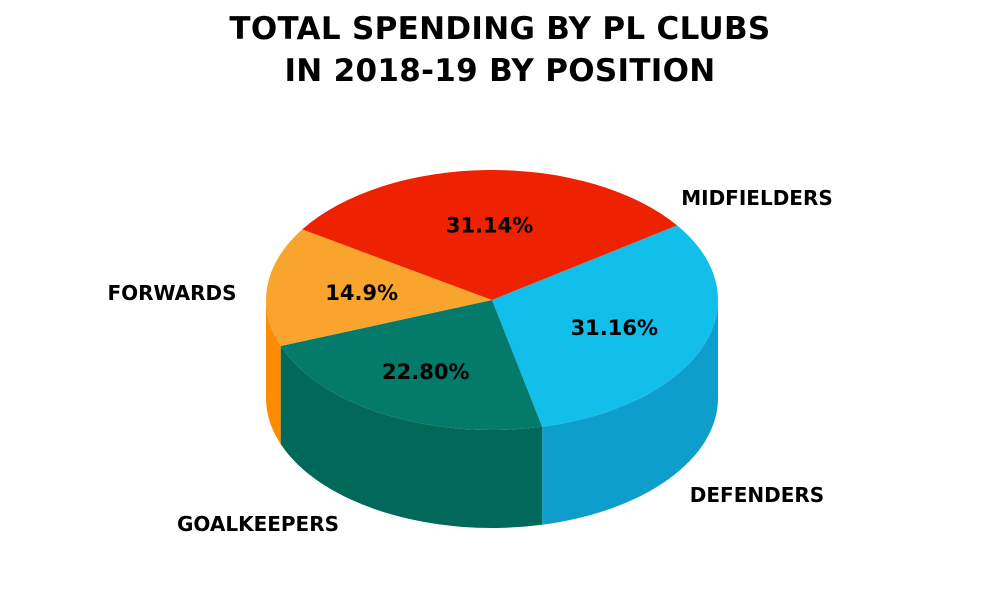 Image resolution: width=1000 pixels, height=600 pixels. Describe the element at coordinates (757, 495) in the screenshot. I see `slice-label-defenders: DEFENDERS` at that location.